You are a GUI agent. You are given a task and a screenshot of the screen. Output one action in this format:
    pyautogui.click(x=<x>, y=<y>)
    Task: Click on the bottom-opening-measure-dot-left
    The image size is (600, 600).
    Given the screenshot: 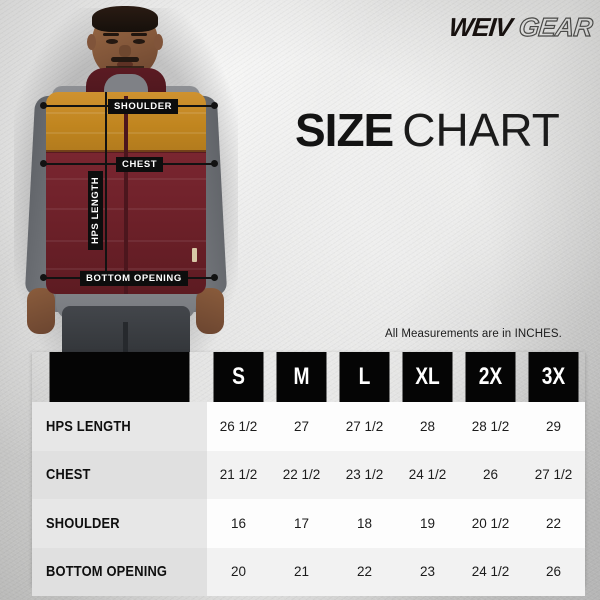 What is the action you would take?
    pyautogui.click(x=43, y=277)
    